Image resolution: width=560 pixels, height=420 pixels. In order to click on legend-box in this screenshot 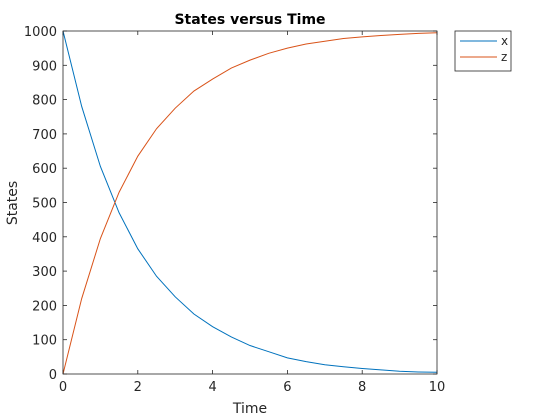, I will do `click(483, 51)`.